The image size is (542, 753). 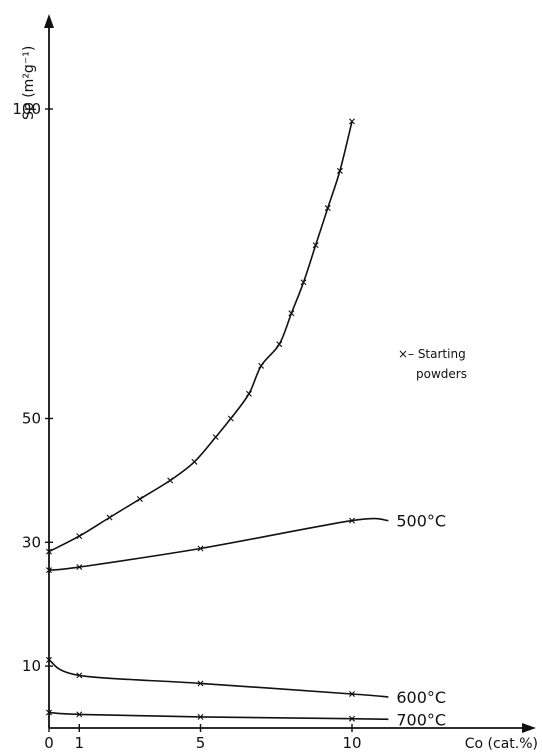 I want to click on x-axis-arrow-icon, so click(x=529, y=728).